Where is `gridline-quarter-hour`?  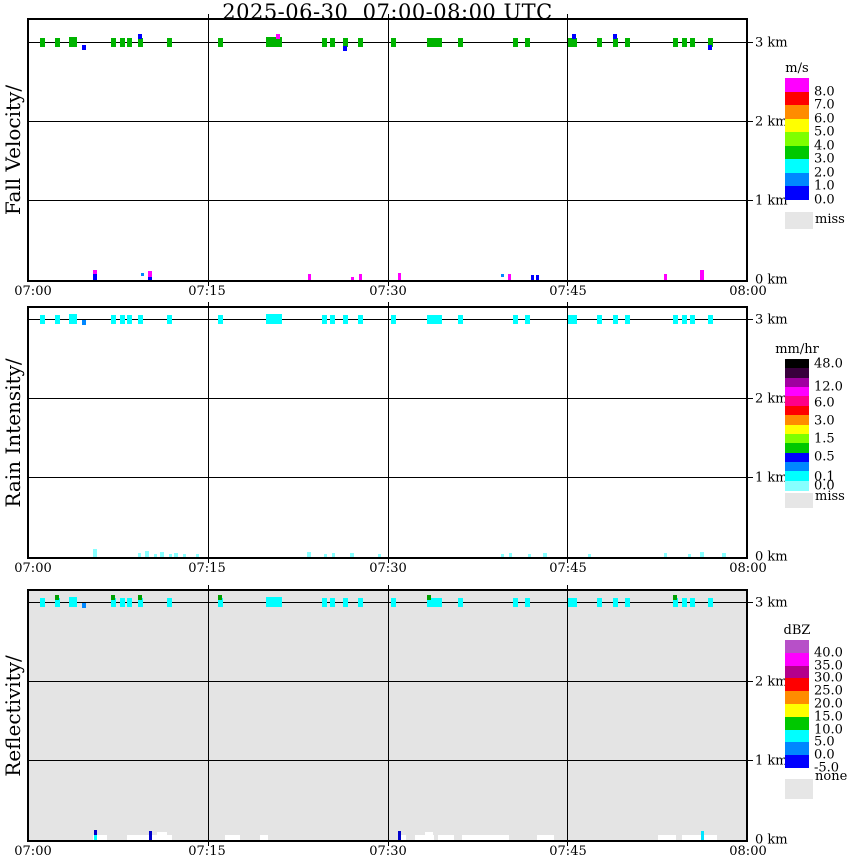 gridline-quarter-hour is located at coordinates (567, 715).